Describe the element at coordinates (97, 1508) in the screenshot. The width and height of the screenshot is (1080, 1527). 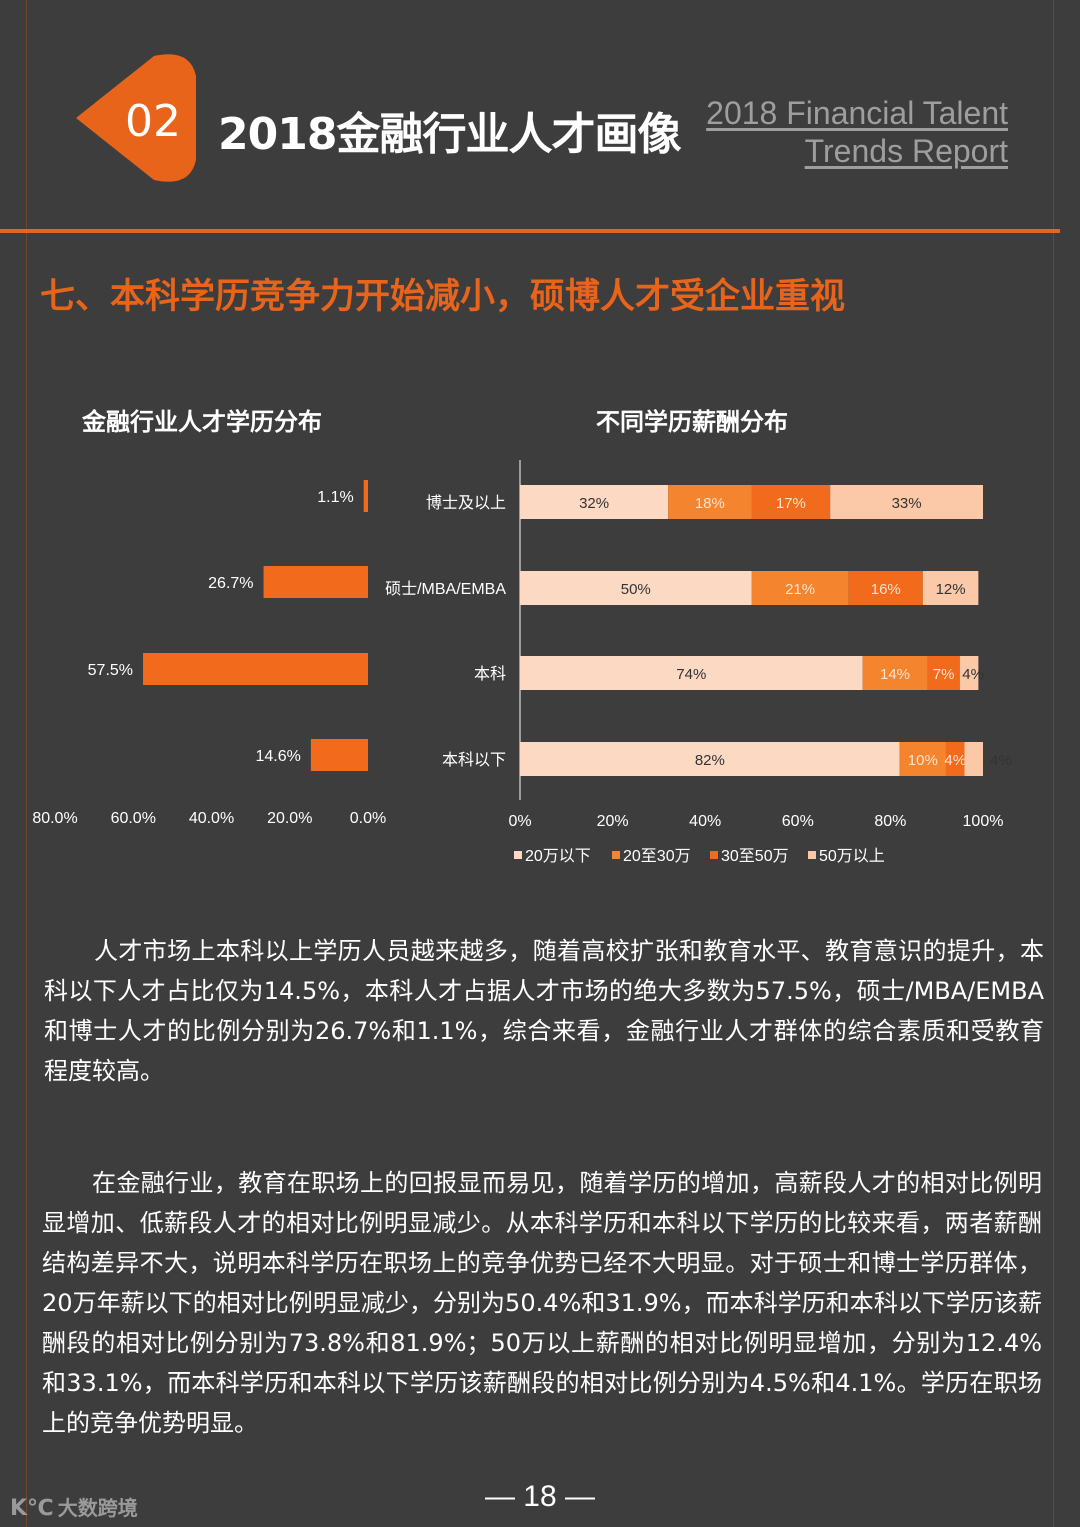
I see `brand-logo-text: 大数跨境` at that location.